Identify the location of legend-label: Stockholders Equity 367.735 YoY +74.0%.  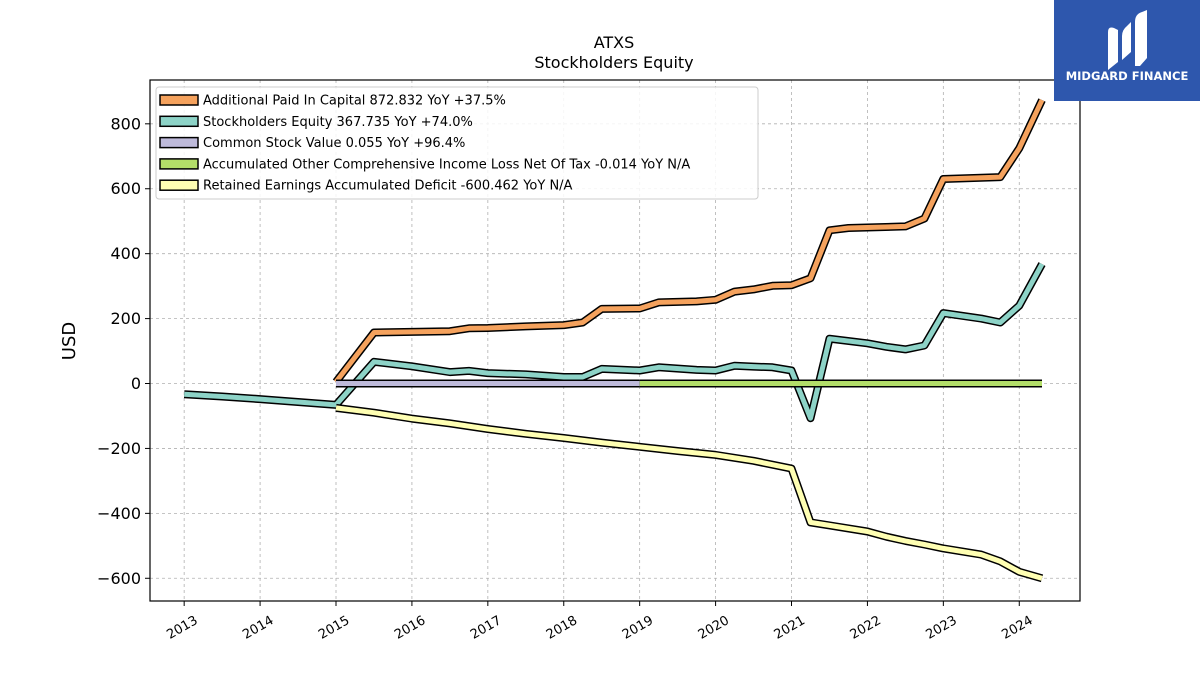
(338, 122).